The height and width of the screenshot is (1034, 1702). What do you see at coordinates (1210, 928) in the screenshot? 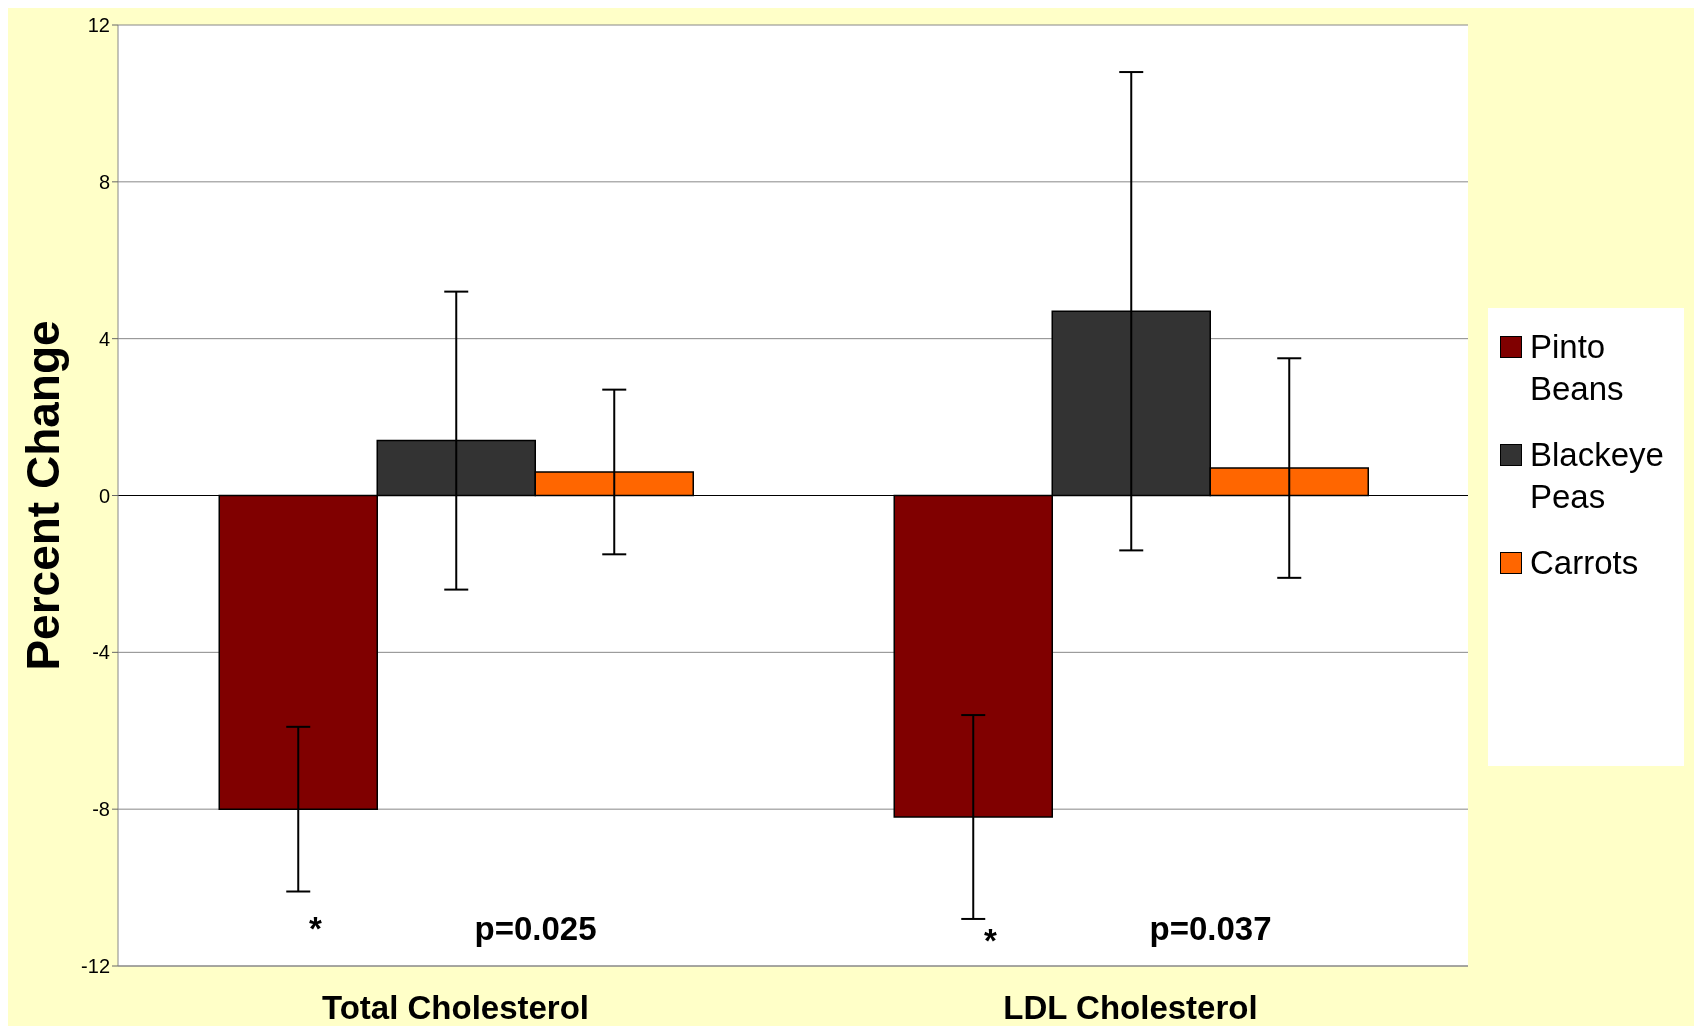
I see `annotation: p=0.037` at bounding box center [1210, 928].